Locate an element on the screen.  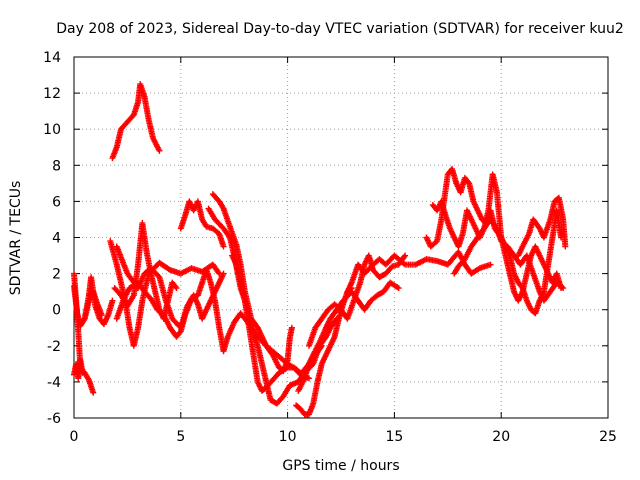
y-tick-label: 6 is located at coordinates (56, 202).